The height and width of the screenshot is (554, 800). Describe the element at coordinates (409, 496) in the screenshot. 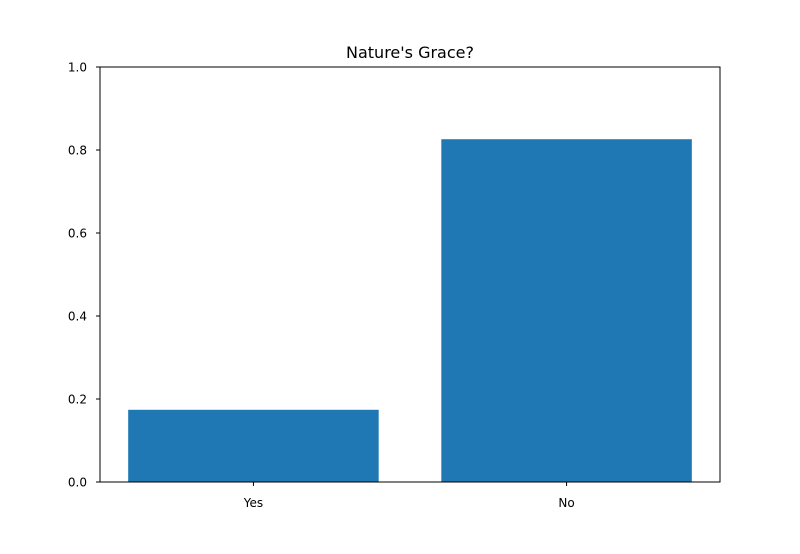

I see `x-axis: Yes No` at that location.